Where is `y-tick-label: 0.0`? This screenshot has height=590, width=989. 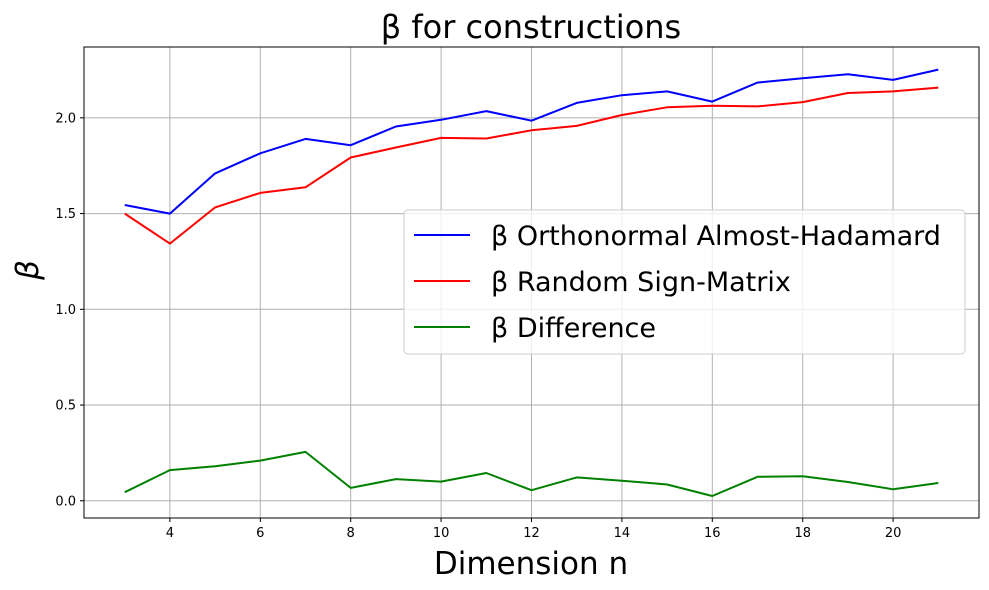
y-tick-label: 0.0 is located at coordinates (65, 501).